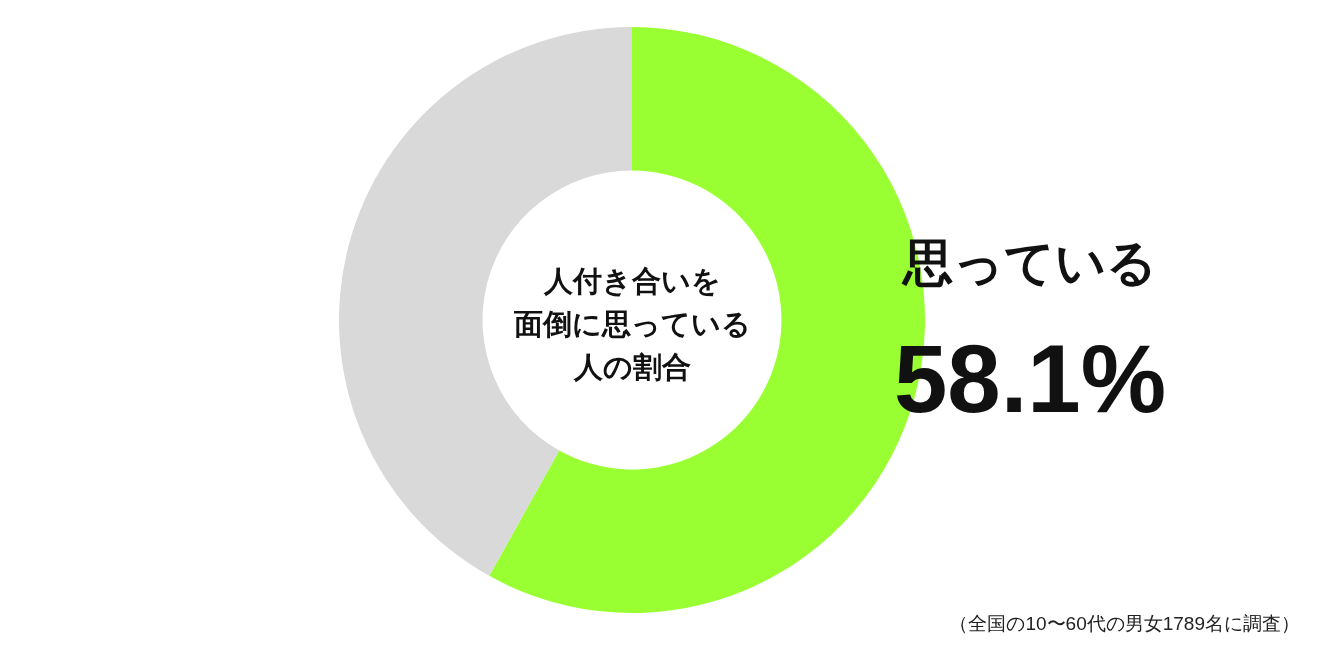 The image size is (1328, 662). What do you see at coordinates (1124, 623) in the screenshot?
I see `text: （全国の10〜60代の男女1789名に調査）` at bounding box center [1124, 623].